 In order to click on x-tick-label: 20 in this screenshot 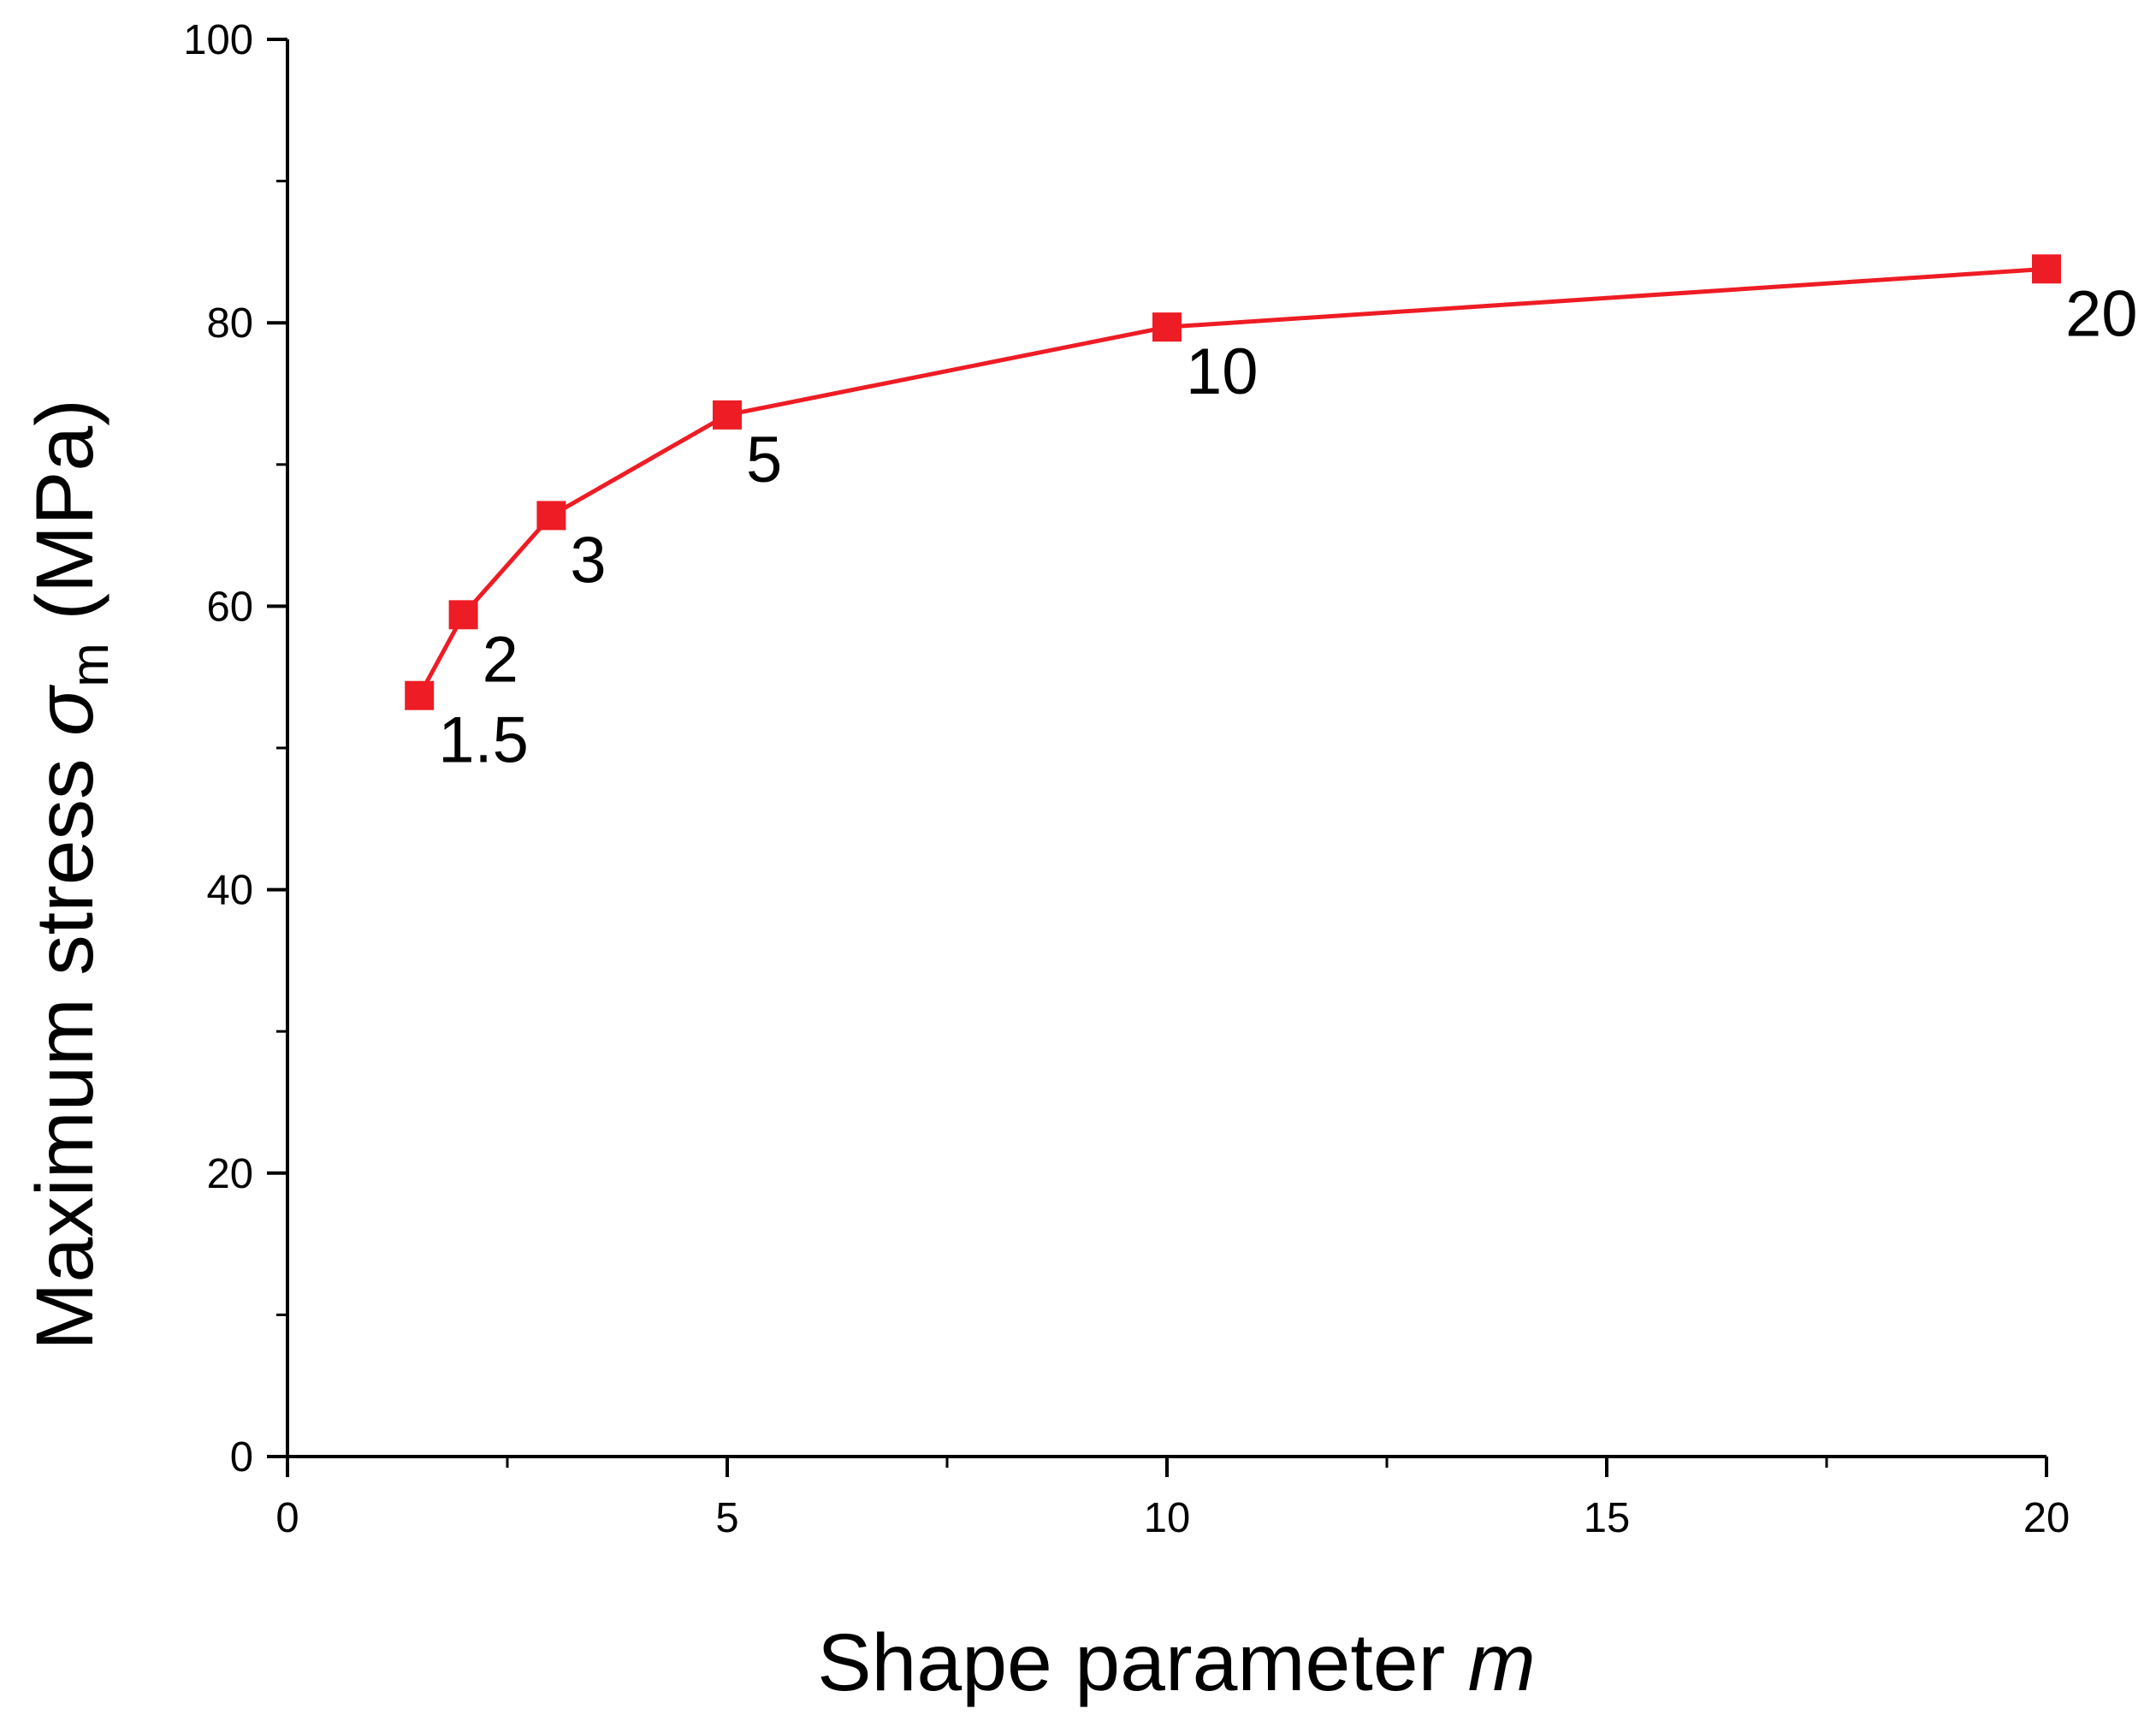, I will do `click(2046, 1518)`.